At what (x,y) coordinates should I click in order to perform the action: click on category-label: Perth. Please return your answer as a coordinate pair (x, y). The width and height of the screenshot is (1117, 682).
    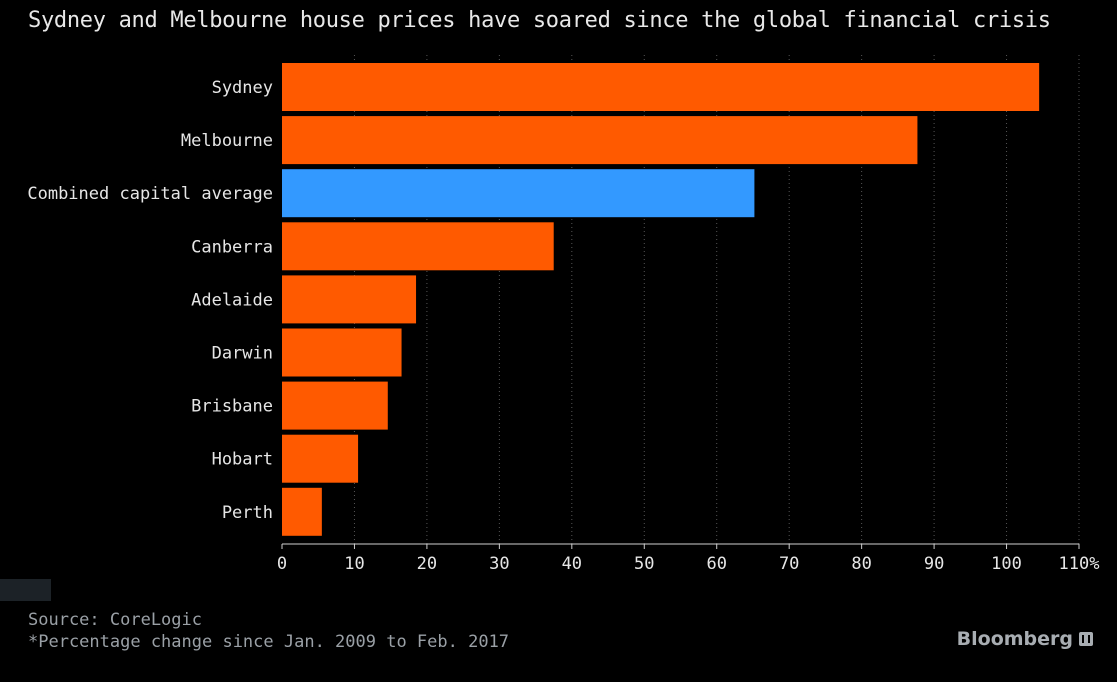
    Looking at the image, I should click on (247, 513).